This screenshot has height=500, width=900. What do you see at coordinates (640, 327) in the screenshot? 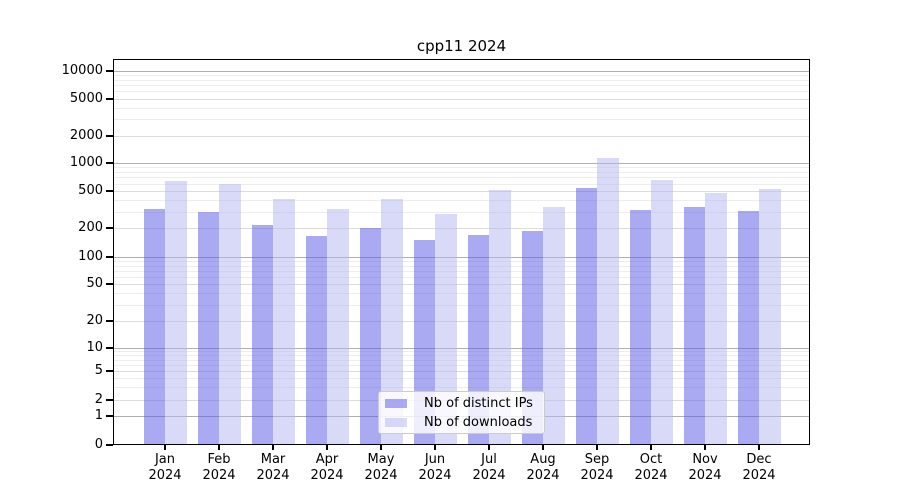
I see `bar-distinct-ips-oct` at bounding box center [640, 327].